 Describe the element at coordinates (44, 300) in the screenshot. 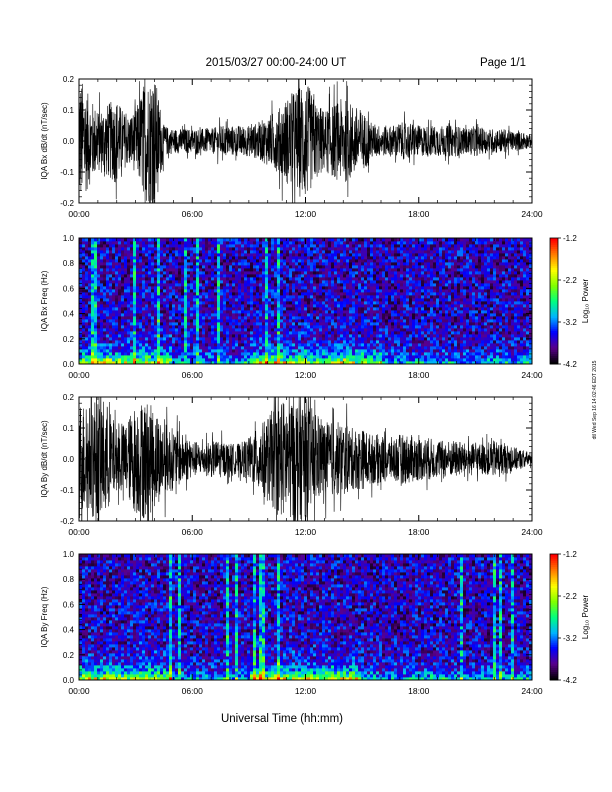

I see `y-axis-label: IQA Bx Freq (Hz)` at that location.